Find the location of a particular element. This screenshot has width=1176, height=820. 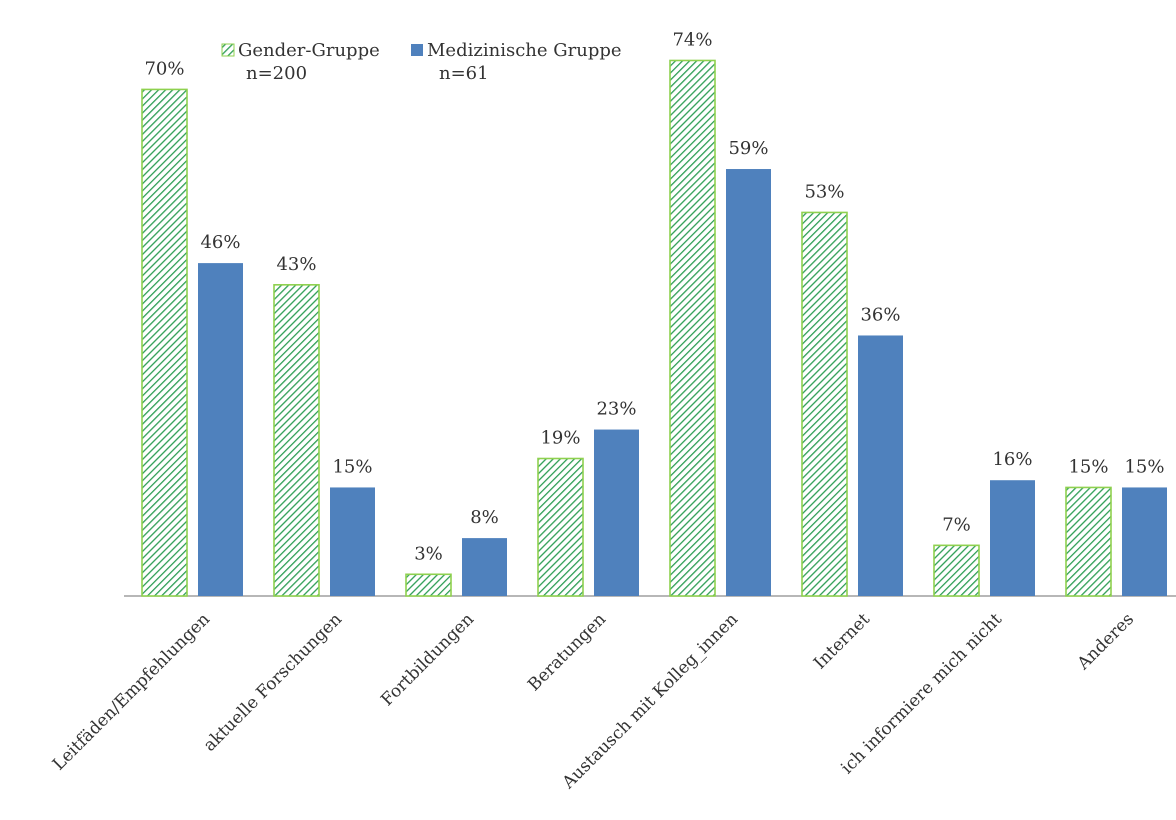

category-label-beratungen: Beratungen is located at coordinates (567, 652).